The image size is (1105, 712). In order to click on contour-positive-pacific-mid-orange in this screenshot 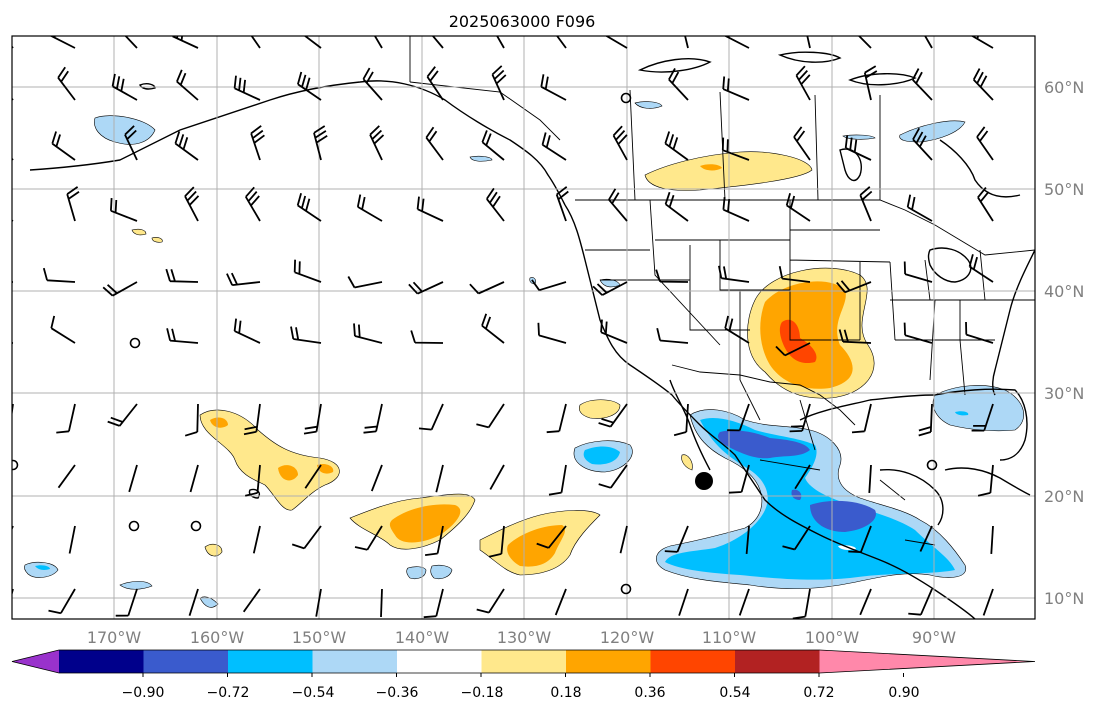, I will do `click(425, 523)`.